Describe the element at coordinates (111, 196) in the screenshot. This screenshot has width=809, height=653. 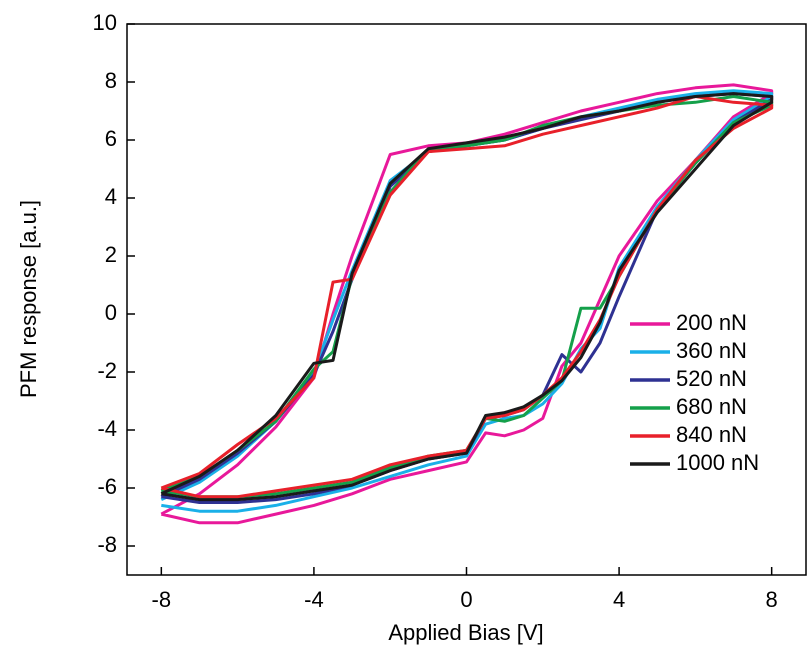
I see `y-tick-label: 4` at that location.